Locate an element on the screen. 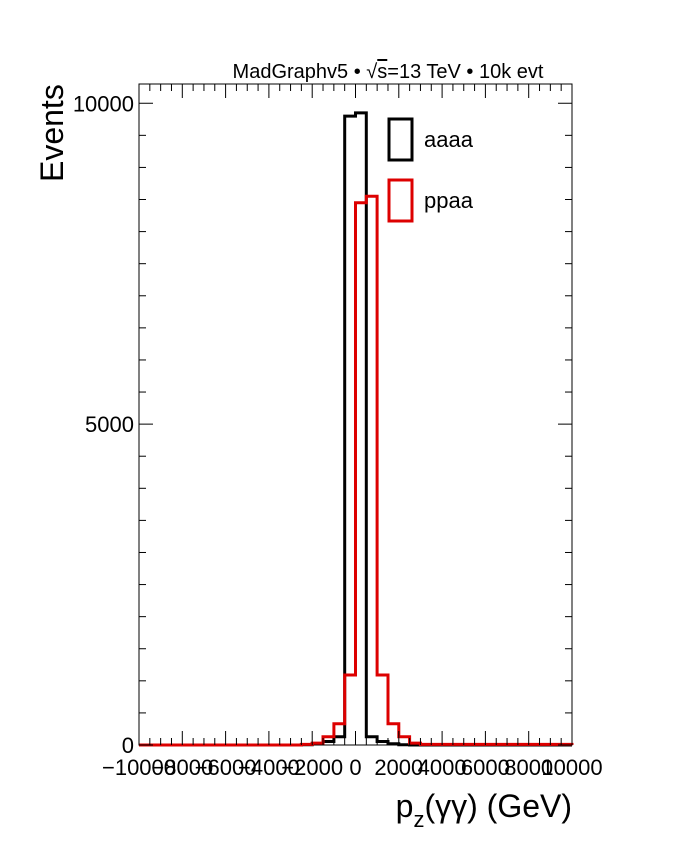 This screenshot has width=698, height=841. x-axis-label: pz(γγ) (GeV) is located at coordinates (484, 810).